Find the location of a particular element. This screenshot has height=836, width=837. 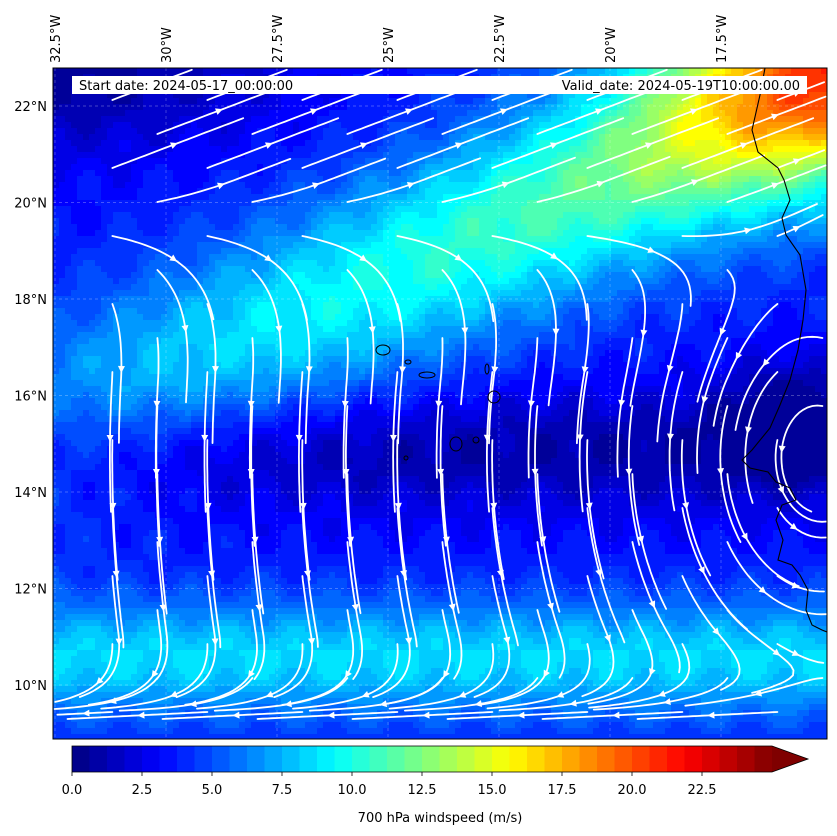

latitude-tick-label: 16°N is located at coordinates (30, 397).